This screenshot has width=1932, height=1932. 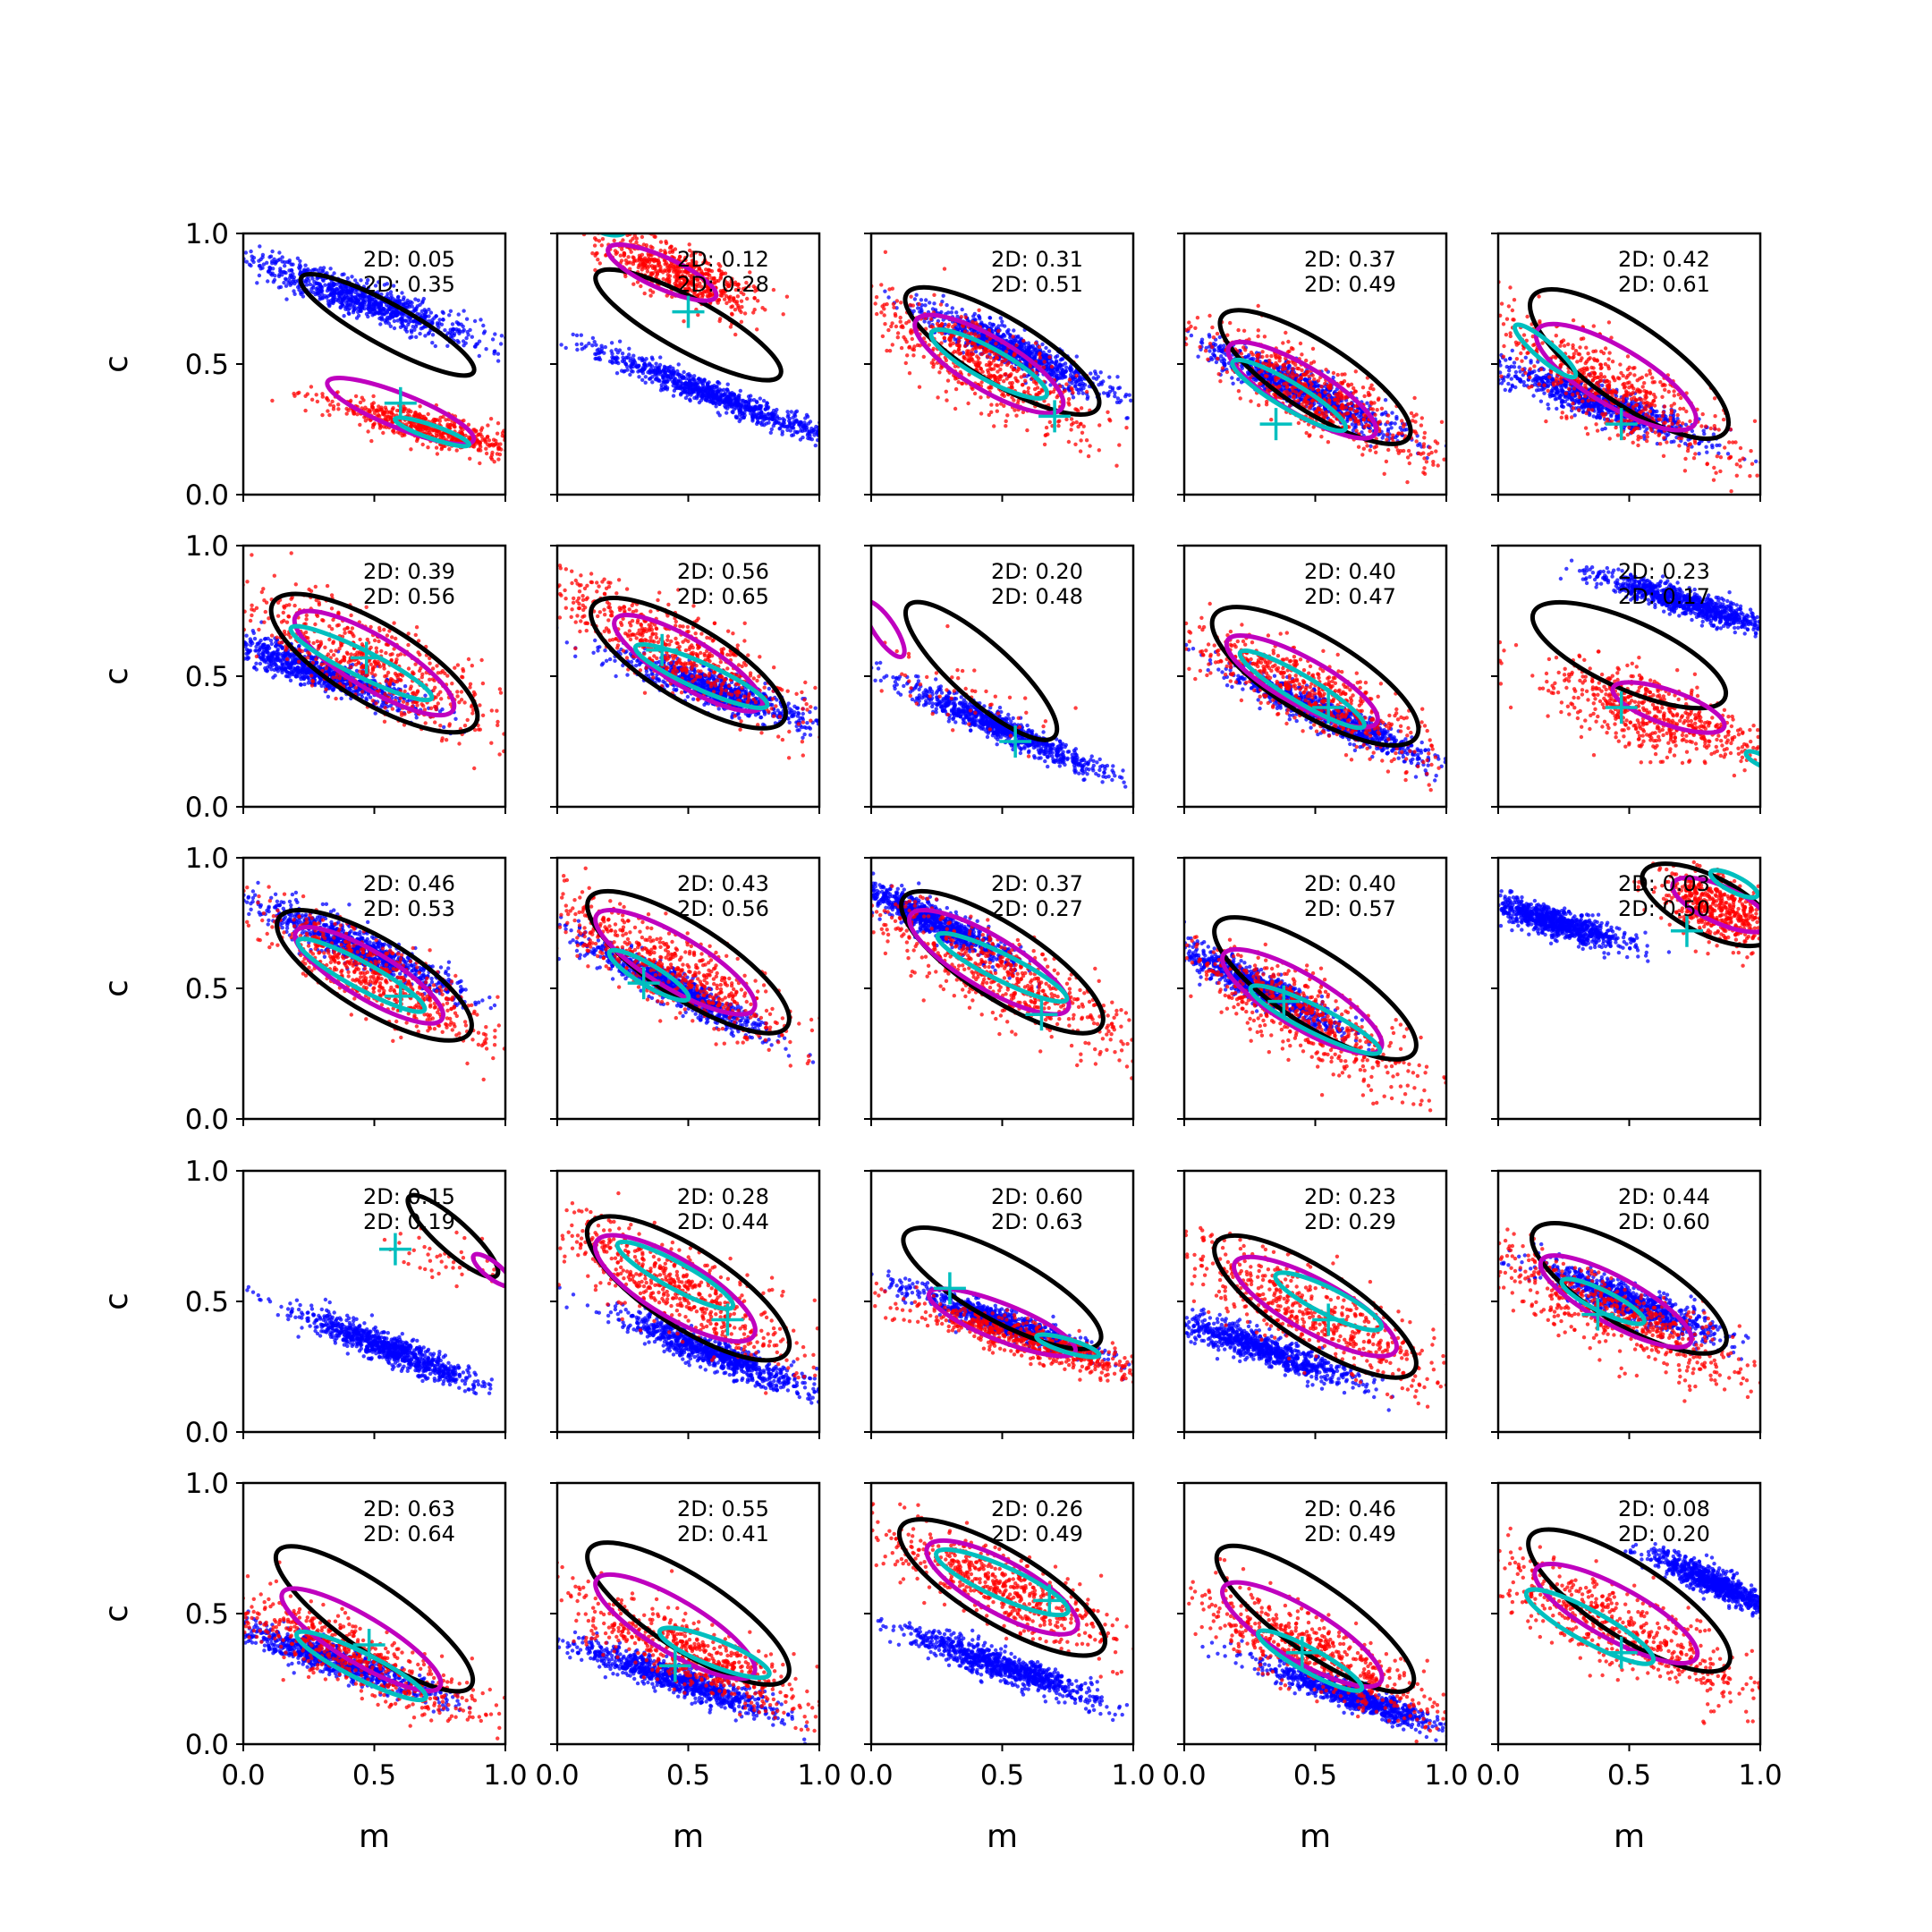 I want to click on annotation-2: 2D: 0.50, so click(x=1664, y=908).